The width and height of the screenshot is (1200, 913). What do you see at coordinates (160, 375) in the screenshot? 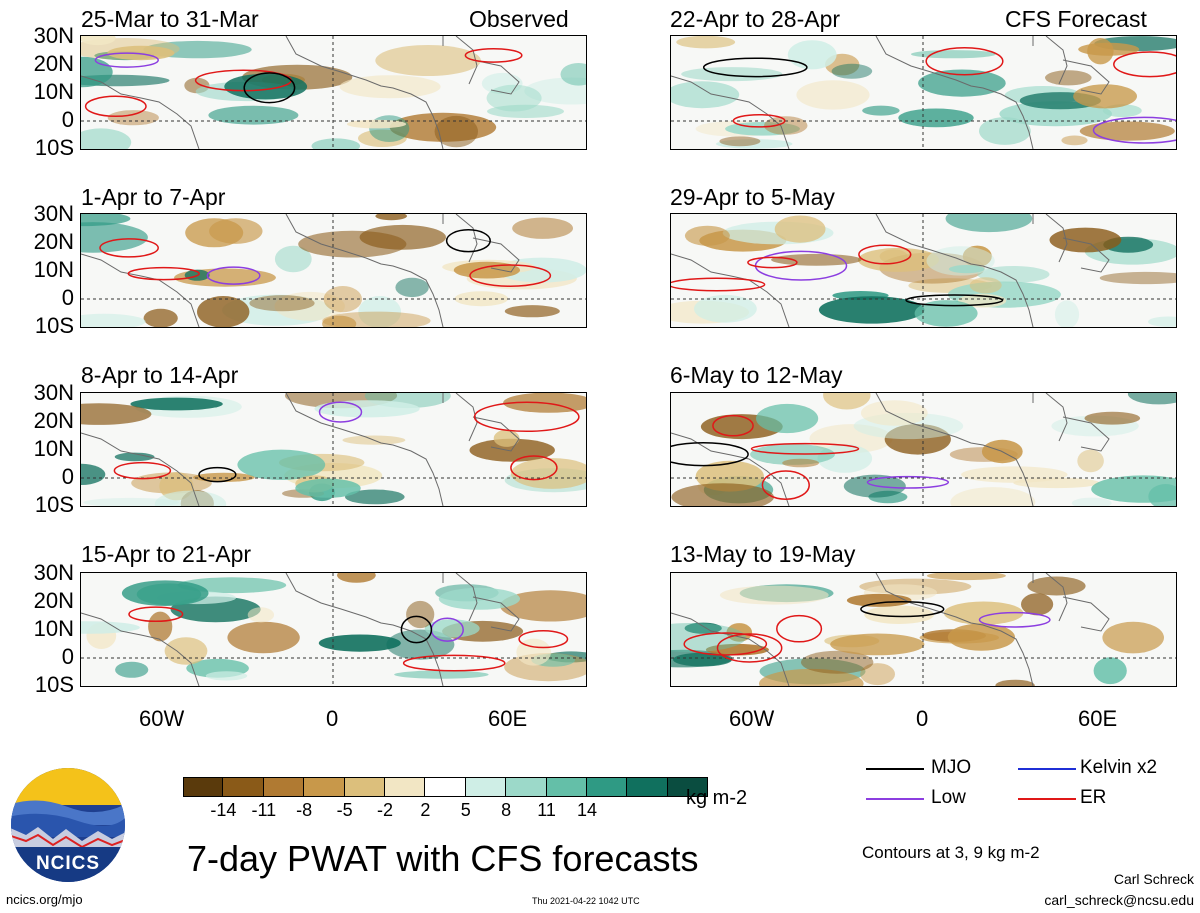
I see `panel-title-3: 8-Apr to 14-Apr` at bounding box center [160, 375].